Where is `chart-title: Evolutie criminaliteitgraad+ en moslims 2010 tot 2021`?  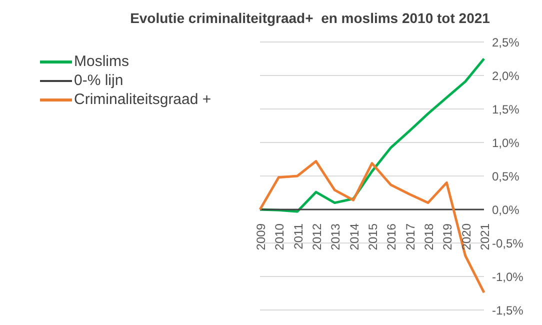
chart-title: Evolutie criminaliteitgraad+ en moslims 2010 tot 2021 is located at coordinates (310, 18).